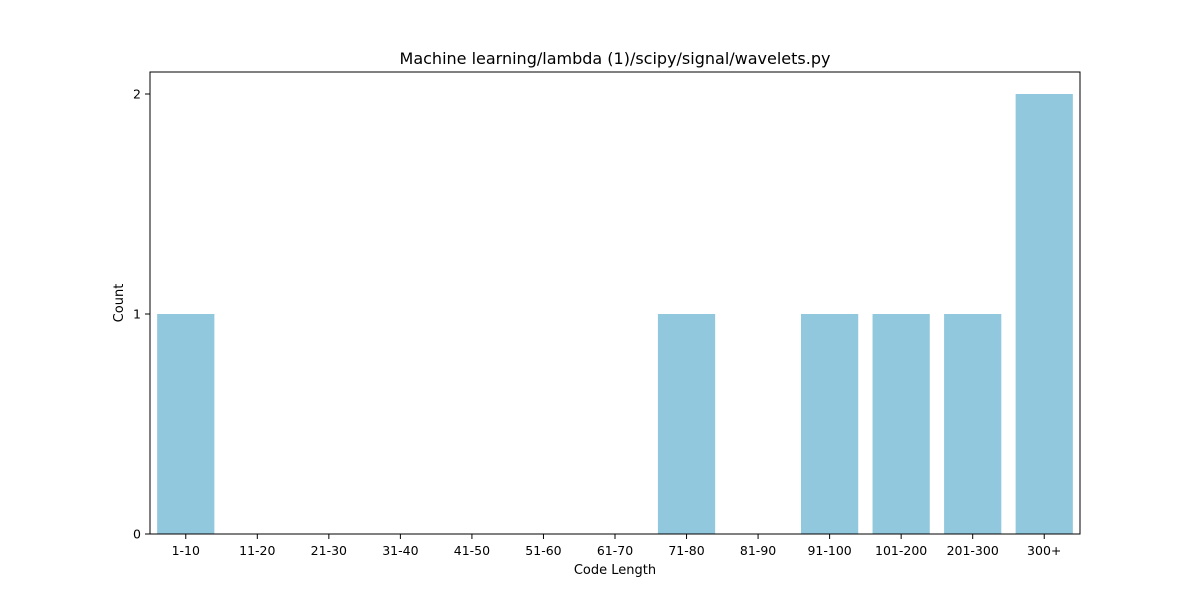 This screenshot has width=1200, height=600. I want to click on x-tick-label: 11-20, so click(257, 550).